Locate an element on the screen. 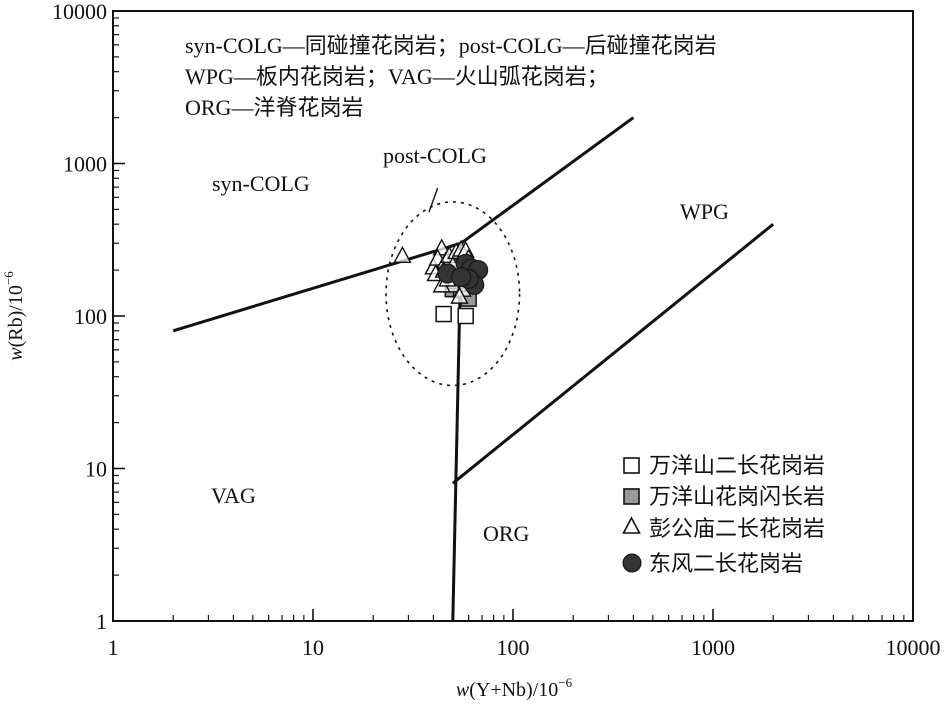 Image resolution: width=945 pixels, height=708 pixels. legend-marker-square-grey is located at coordinates (631, 496).